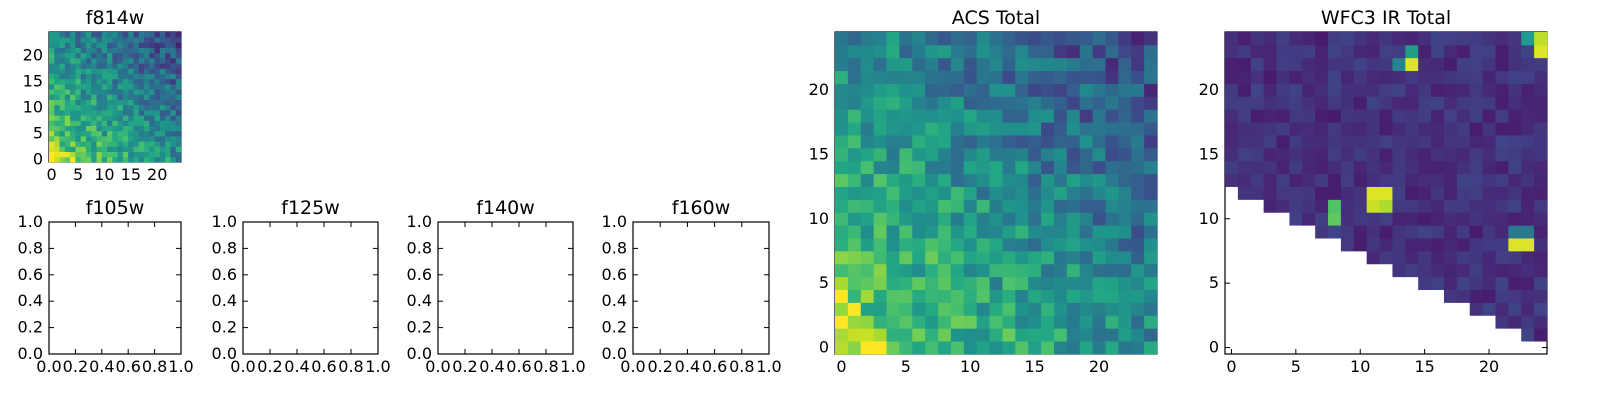 The image size is (1600, 400). What do you see at coordinates (296, 366) in the screenshot?
I see `x-tick-label: 0.4` at bounding box center [296, 366].